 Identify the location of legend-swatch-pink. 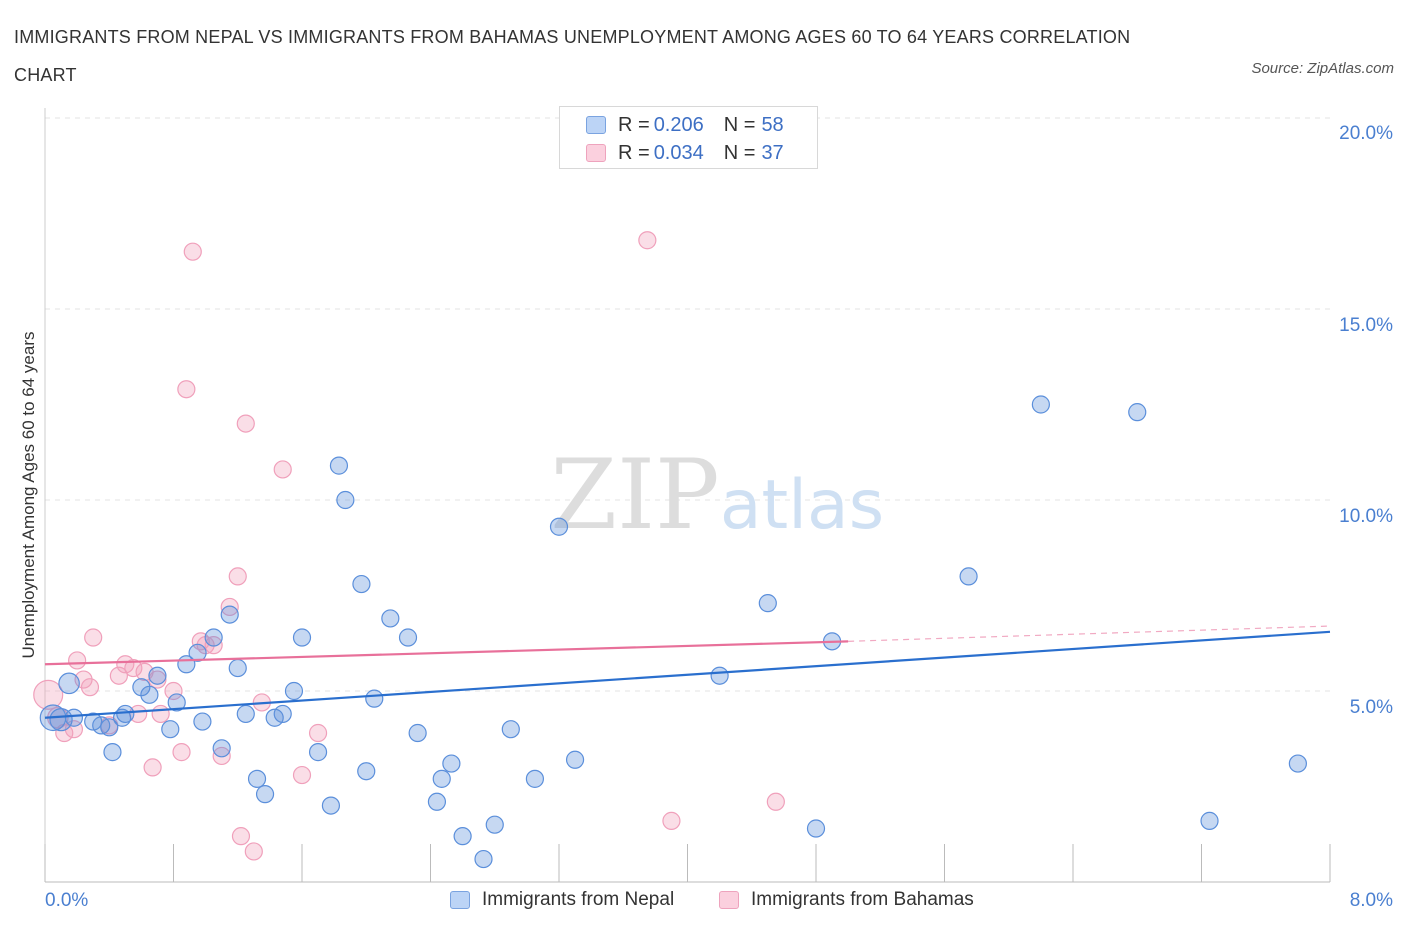
(729, 900).